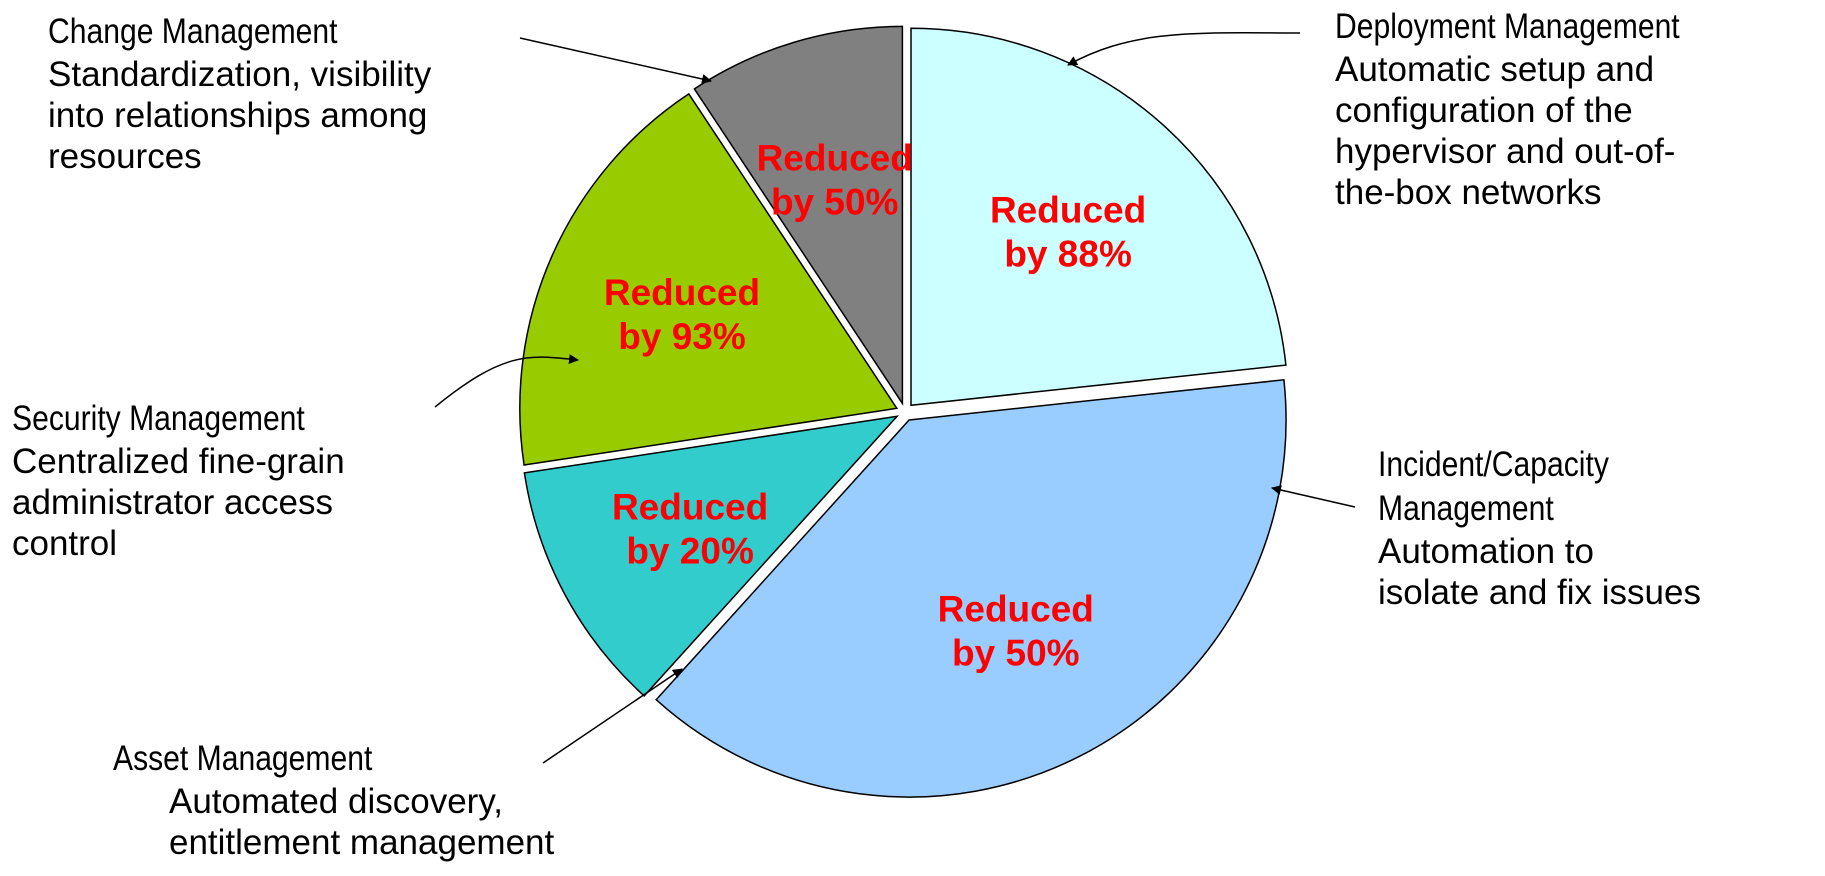 Image resolution: width=1825 pixels, height=876 pixels. What do you see at coordinates (506, 381) in the screenshot?
I see `leader-line-security` at bounding box center [506, 381].